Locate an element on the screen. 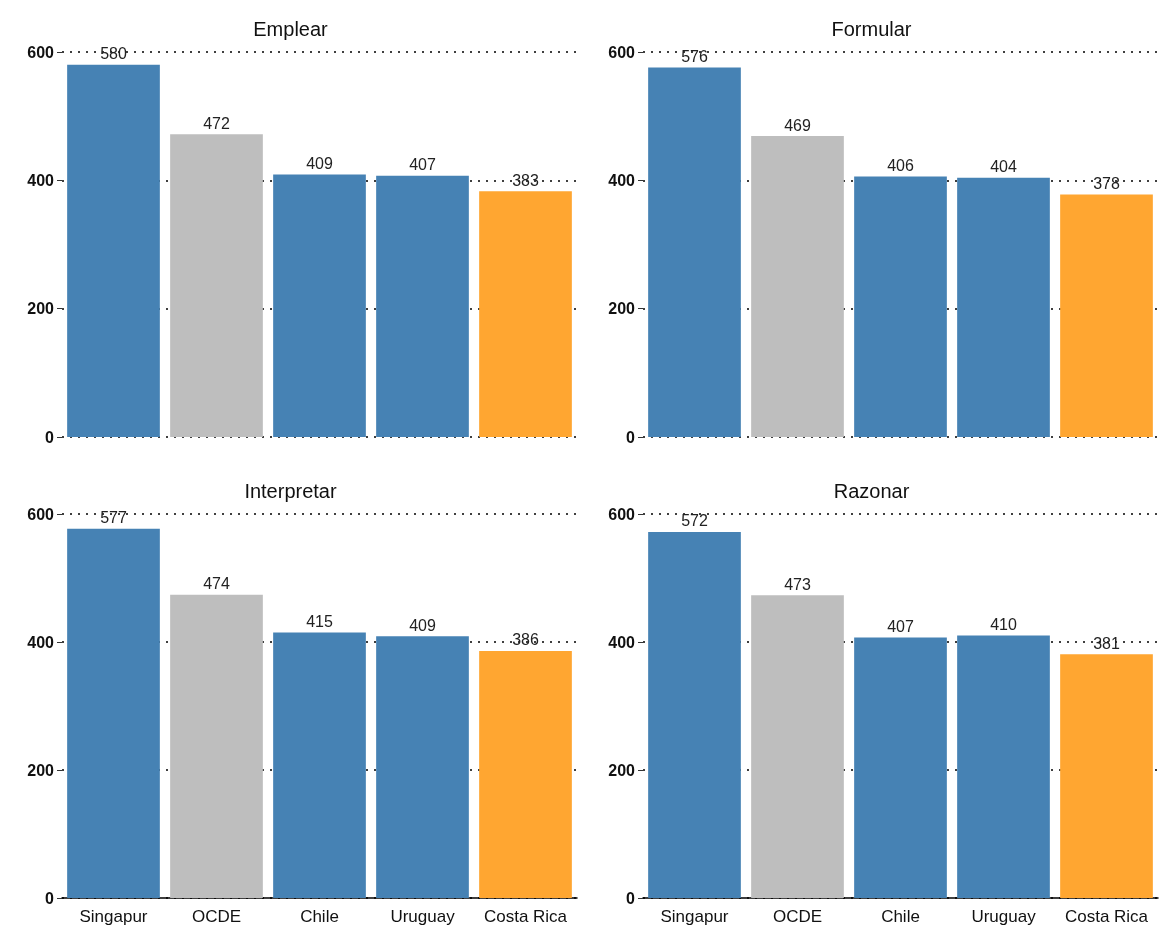 The height and width of the screenshot is (940, 1163). data-label: 386 is located at coordinates (525, 640).